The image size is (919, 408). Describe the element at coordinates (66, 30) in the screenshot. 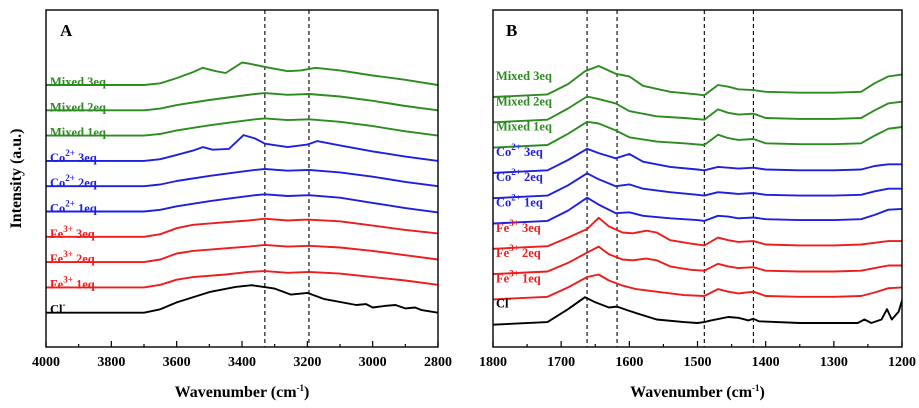

I see `panel-letter: A` at that location.